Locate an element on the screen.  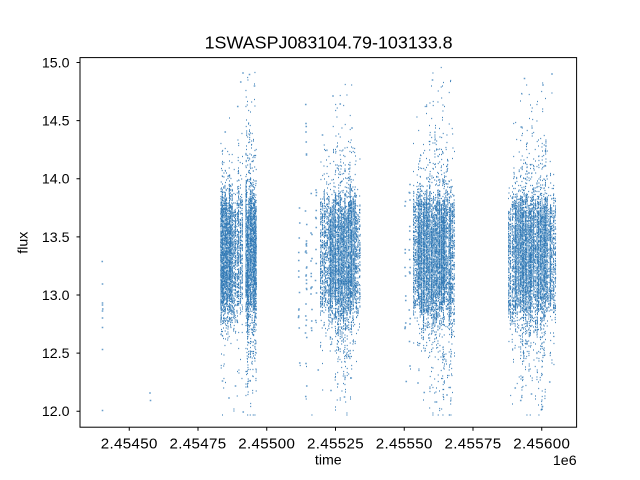
svg-text: 2.45500 is located at coordinates (266, 444).